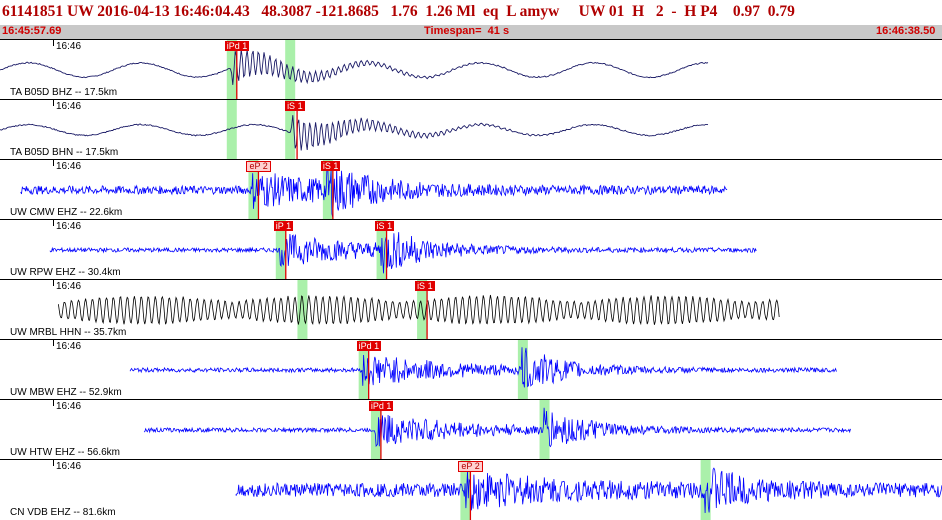  I want to click on station-label: TA B05D BHN -- 17.5km, so click(64, 152).